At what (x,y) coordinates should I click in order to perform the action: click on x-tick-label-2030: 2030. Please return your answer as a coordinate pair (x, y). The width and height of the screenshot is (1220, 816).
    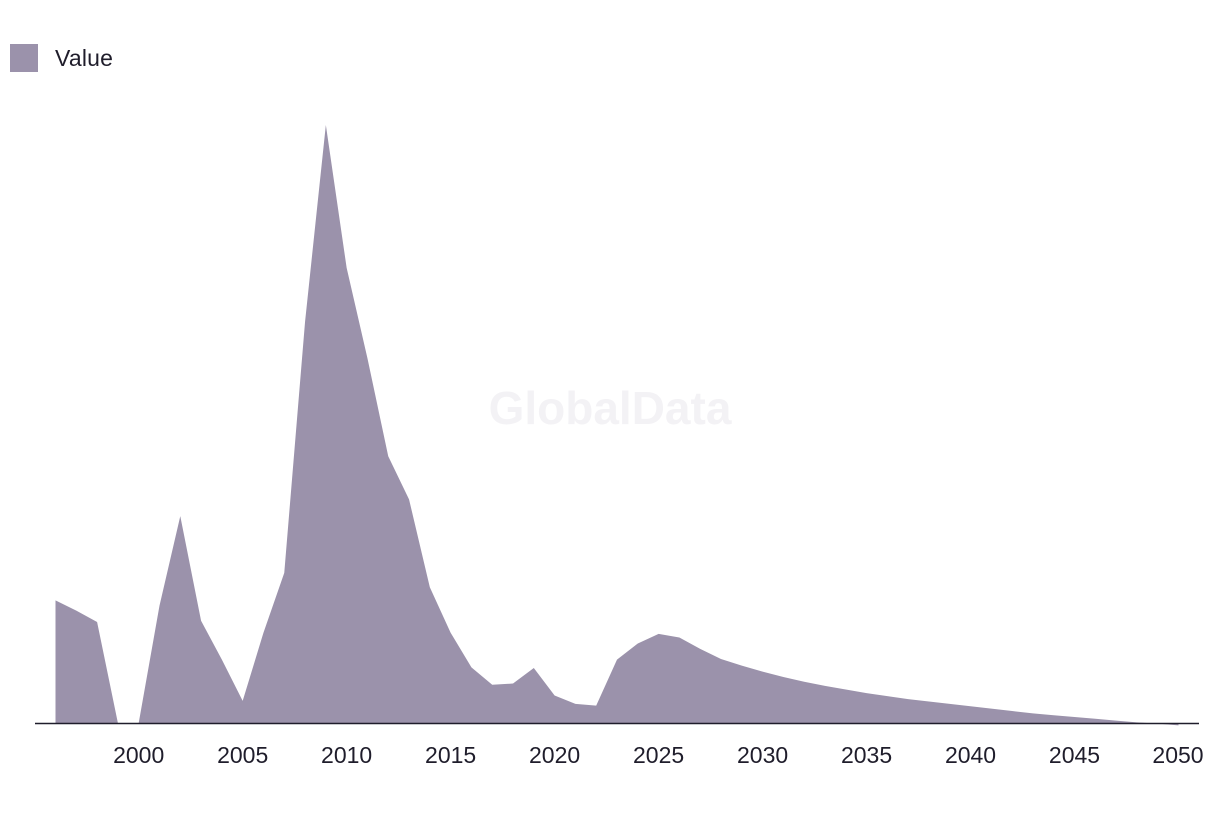
    Looking at the image, I should click on (762, 755).